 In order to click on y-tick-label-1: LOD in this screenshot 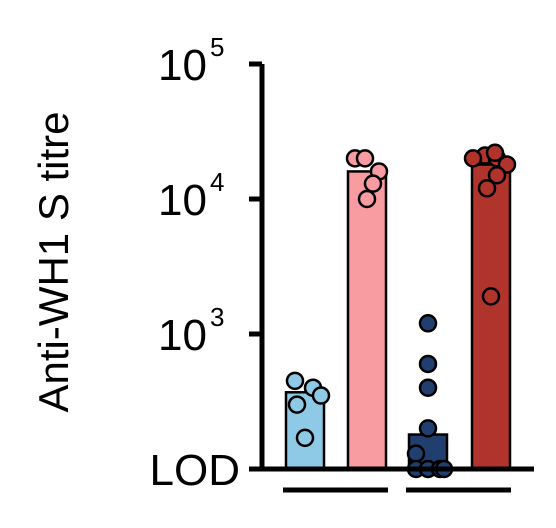, I will do `click(195, 470)`.